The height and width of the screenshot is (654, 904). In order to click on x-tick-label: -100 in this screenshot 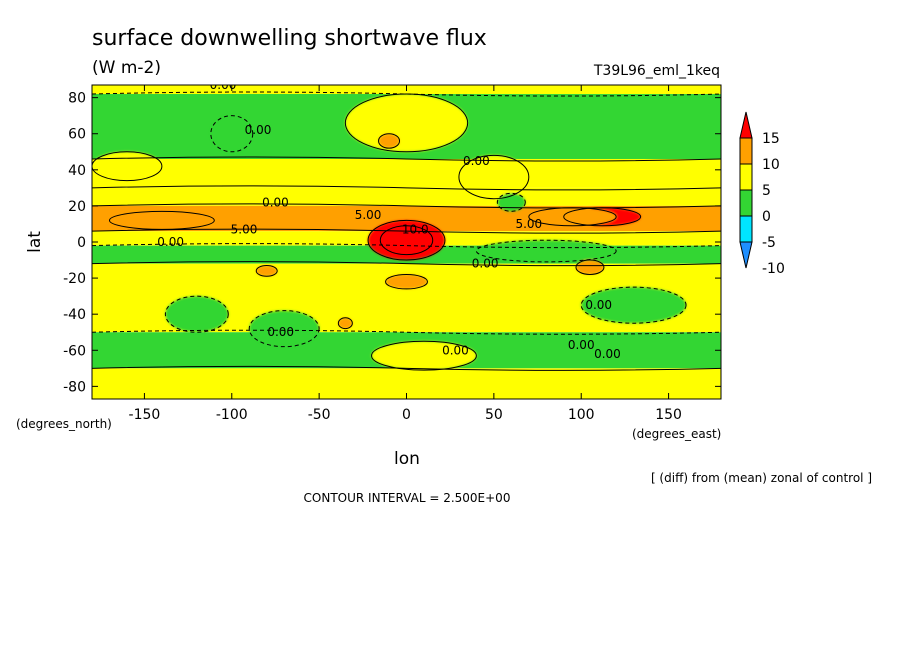, I will do `click(232, 415)`.